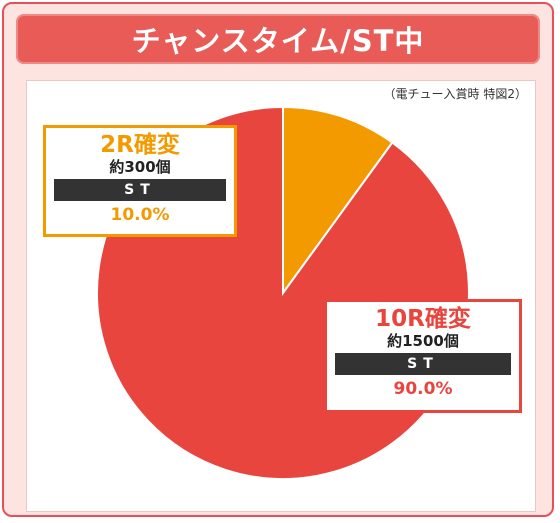 This screenshot has width=560, height=523. I want to click on slice-label-large: 10R確変 約1500個 ST 90.0%, so click(423, 356).